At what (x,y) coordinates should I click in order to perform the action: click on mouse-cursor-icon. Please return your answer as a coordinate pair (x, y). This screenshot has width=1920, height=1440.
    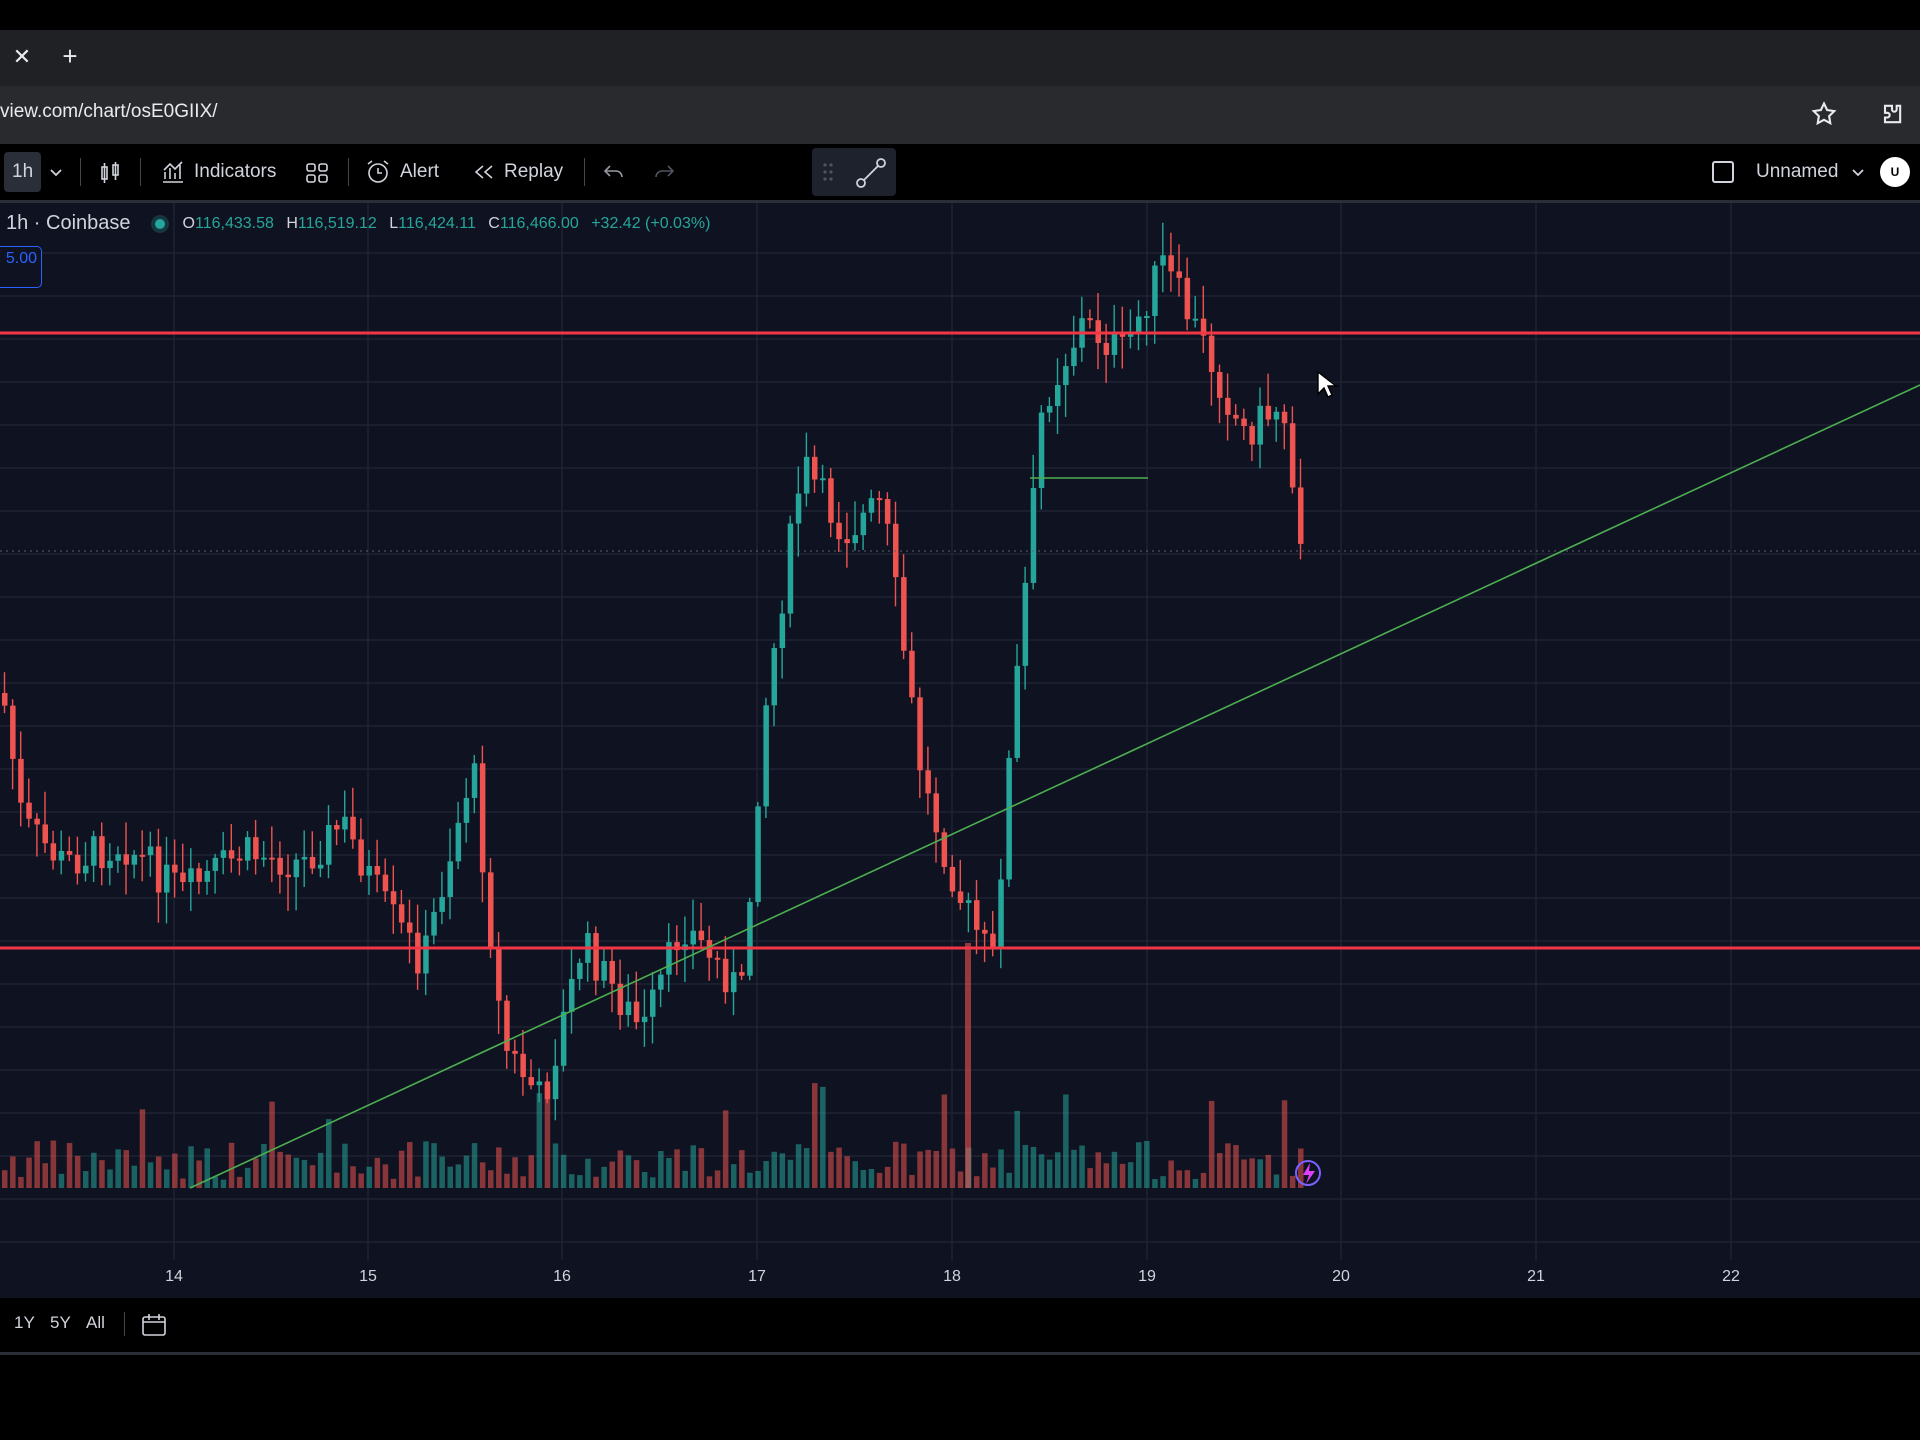
    Looking at the image, I should click on (1327, 384).